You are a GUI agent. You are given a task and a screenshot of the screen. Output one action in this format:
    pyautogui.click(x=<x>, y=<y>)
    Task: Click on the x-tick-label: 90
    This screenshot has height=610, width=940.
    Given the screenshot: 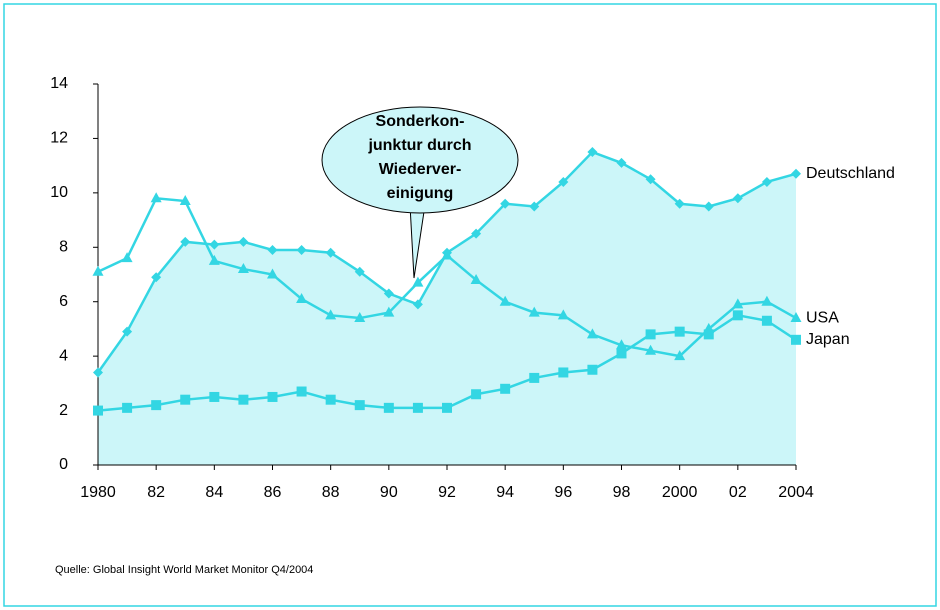 What is the action you would take?
    pyautogui.click(x=389, y=492)
    